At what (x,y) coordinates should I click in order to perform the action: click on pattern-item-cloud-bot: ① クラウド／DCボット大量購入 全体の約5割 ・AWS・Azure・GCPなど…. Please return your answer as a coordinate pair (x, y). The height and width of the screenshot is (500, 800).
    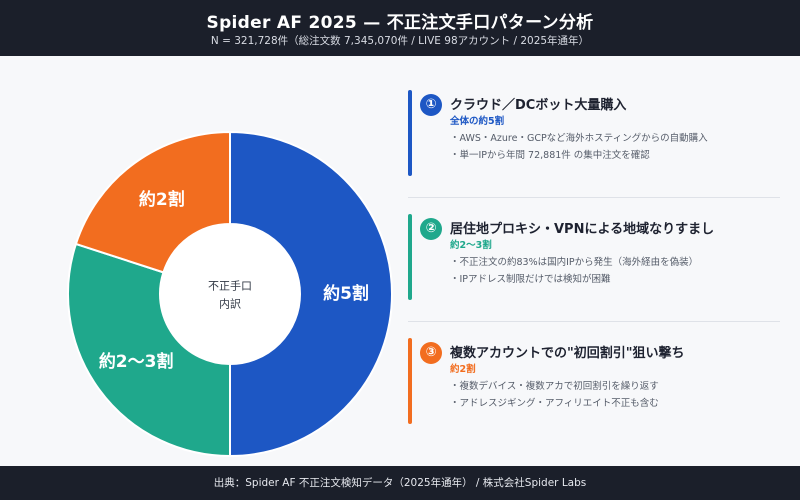
    Looking at the image, I should click on (594, 142).